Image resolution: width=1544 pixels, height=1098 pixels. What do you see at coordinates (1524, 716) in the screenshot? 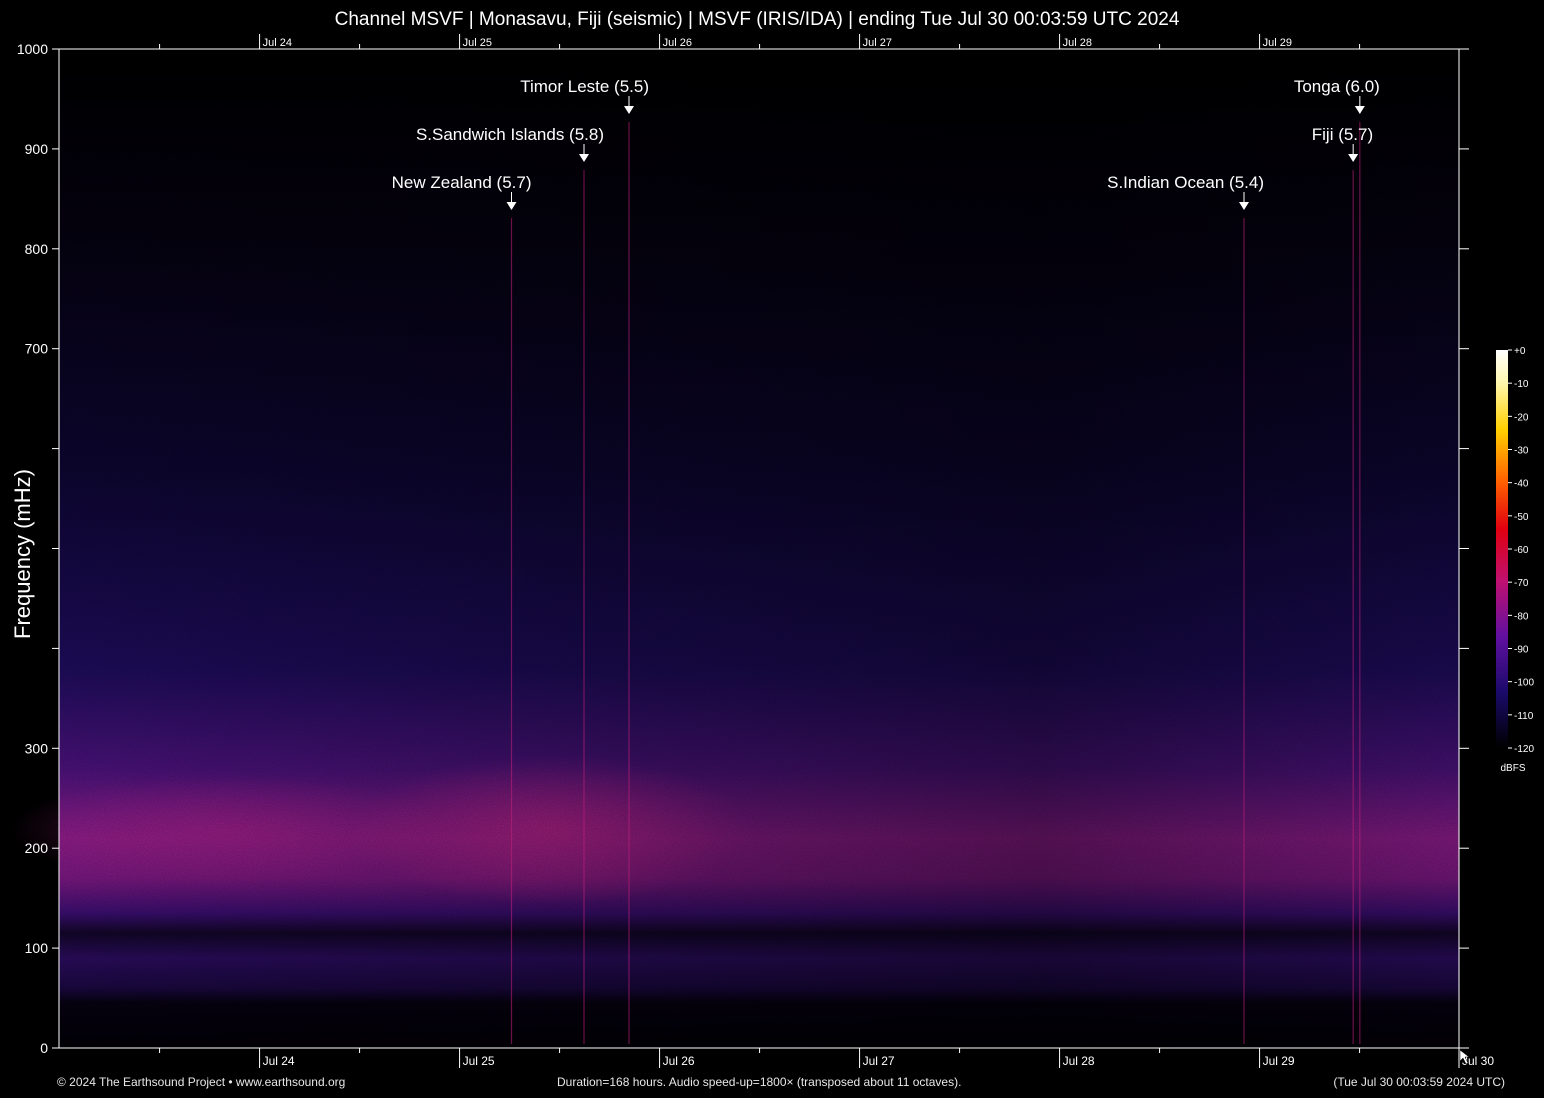
I see `colorbar-tick-label: -110` at bounding box center [1524, 716].